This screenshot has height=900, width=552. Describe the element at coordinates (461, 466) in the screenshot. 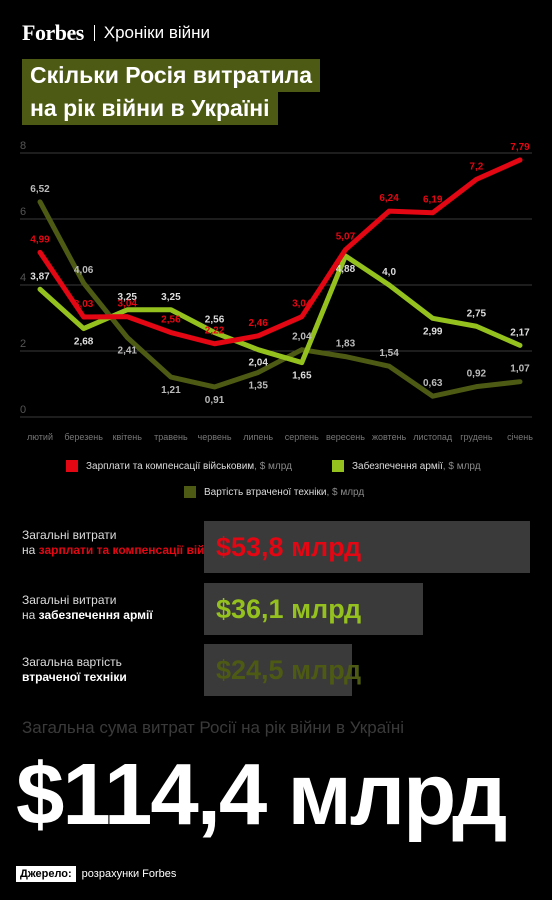

I see `legend-unit-supply: , $ млрд` at that location.